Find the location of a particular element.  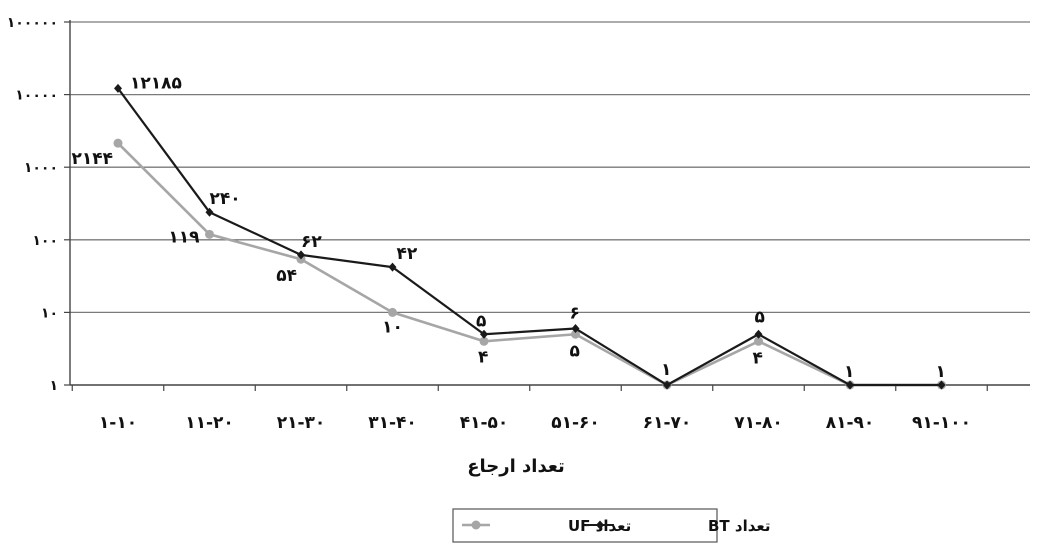

data-label-uf: ۵۴ is located at coordinates (286, 276).